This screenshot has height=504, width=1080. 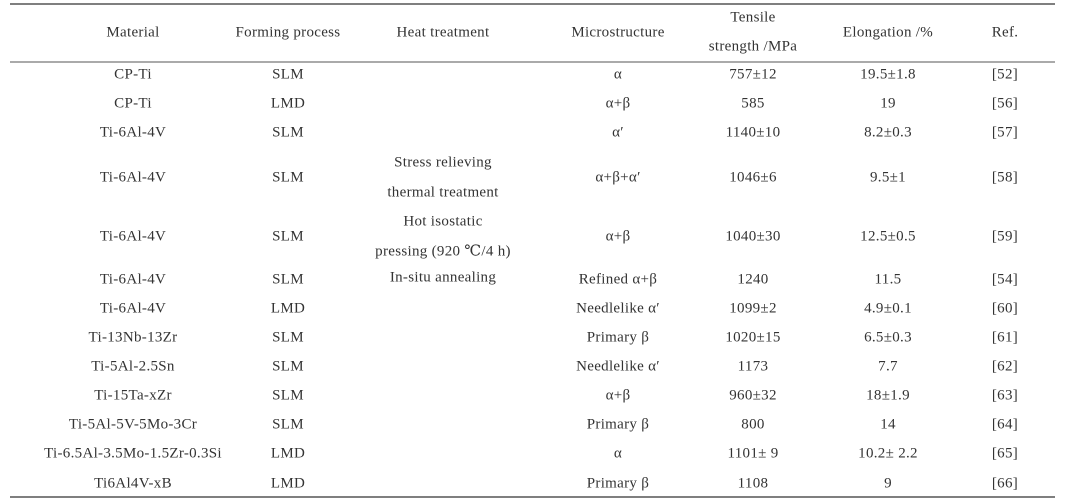 I want to click on cell-elongation: 7.7, so click(x=888, y=366).